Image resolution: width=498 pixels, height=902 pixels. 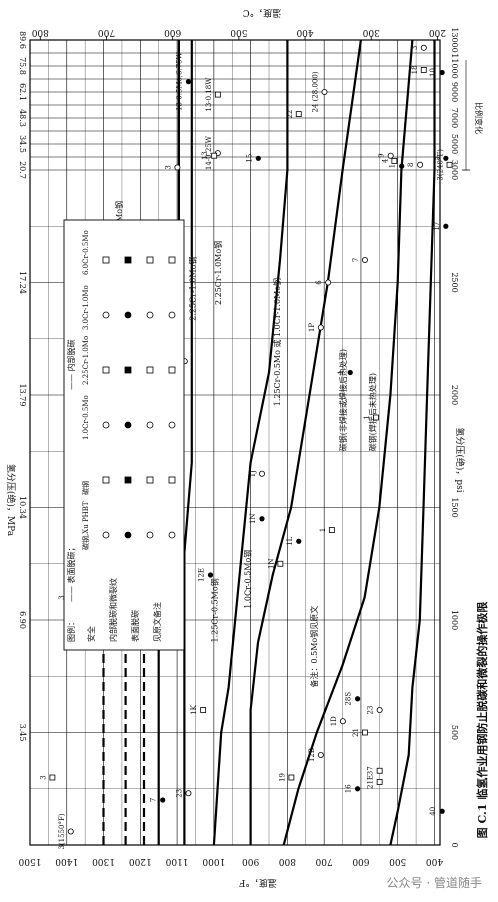 I want to click on tick-label-psi: 7000, so click(x=454, y=118).